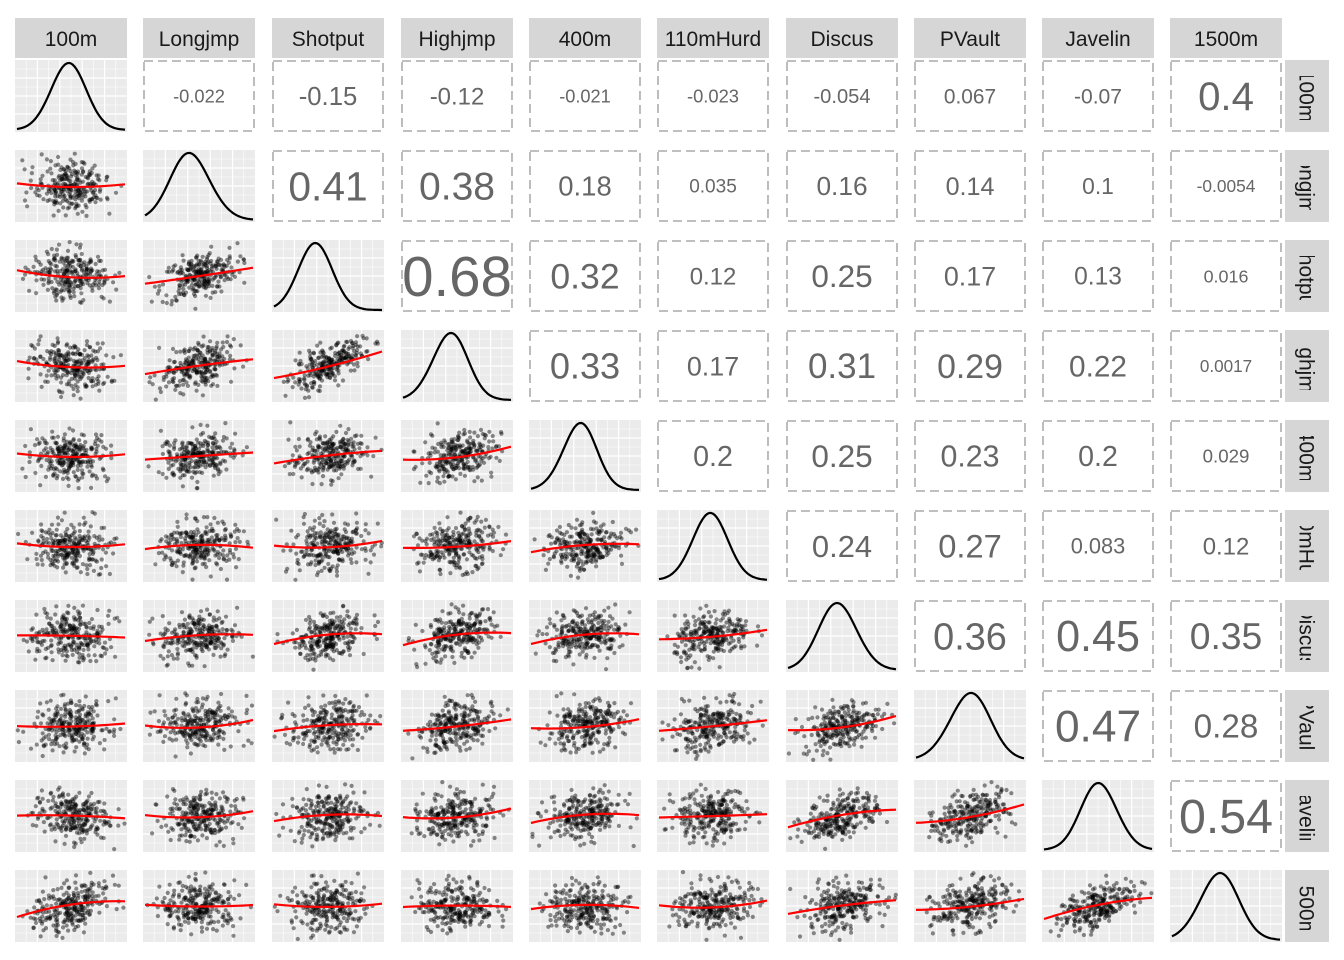 The height and width of the screenshot is (960, 1344). Describe the element at coordinates (1098, 96) in the screenshot. I see `cor-panel-0-8: -0.07` at that location.